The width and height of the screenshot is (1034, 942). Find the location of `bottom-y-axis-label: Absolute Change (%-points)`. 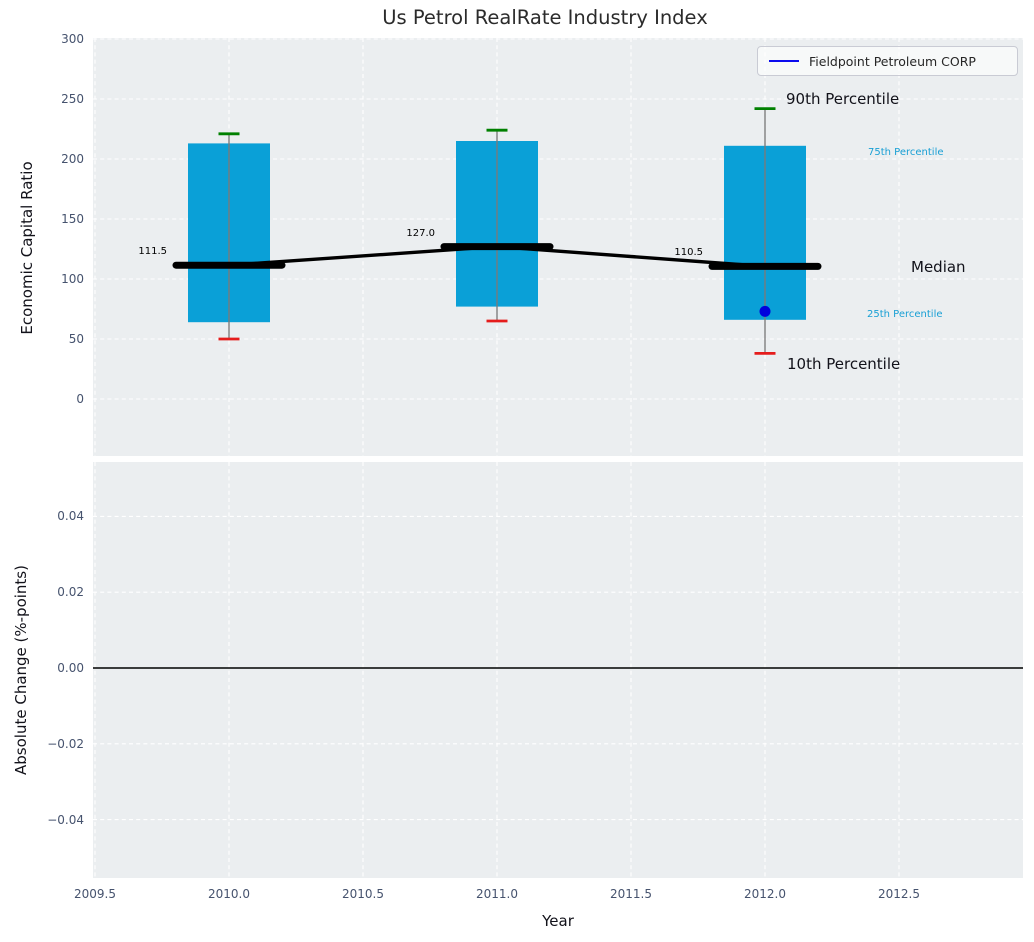

bottom-y-axis-label: Absolute Change (%-points) is located at coordinates (21, 670).